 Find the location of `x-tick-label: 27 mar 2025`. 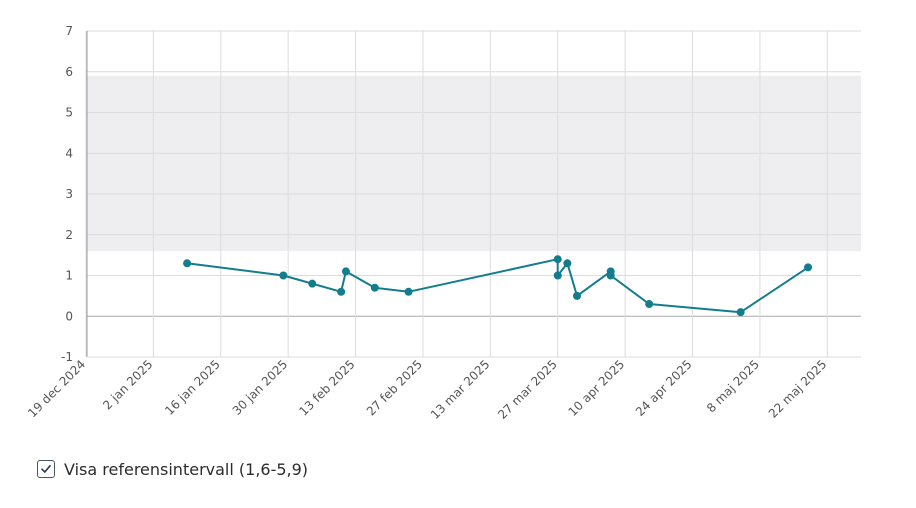

x-tick-label: 27 mar 2025 is located at coordinates (527, 389).